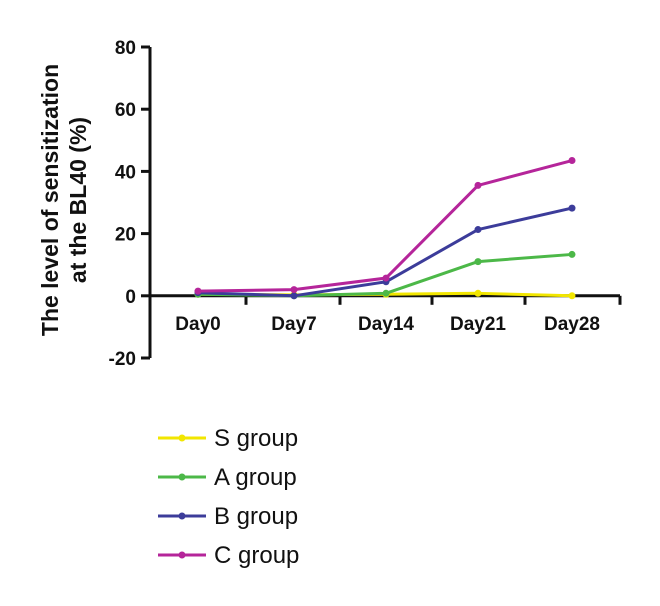  What do you see at coordinates (255, 477) in the screenshot?
I see `legend-label: A group` at bounding box center [255, 477].